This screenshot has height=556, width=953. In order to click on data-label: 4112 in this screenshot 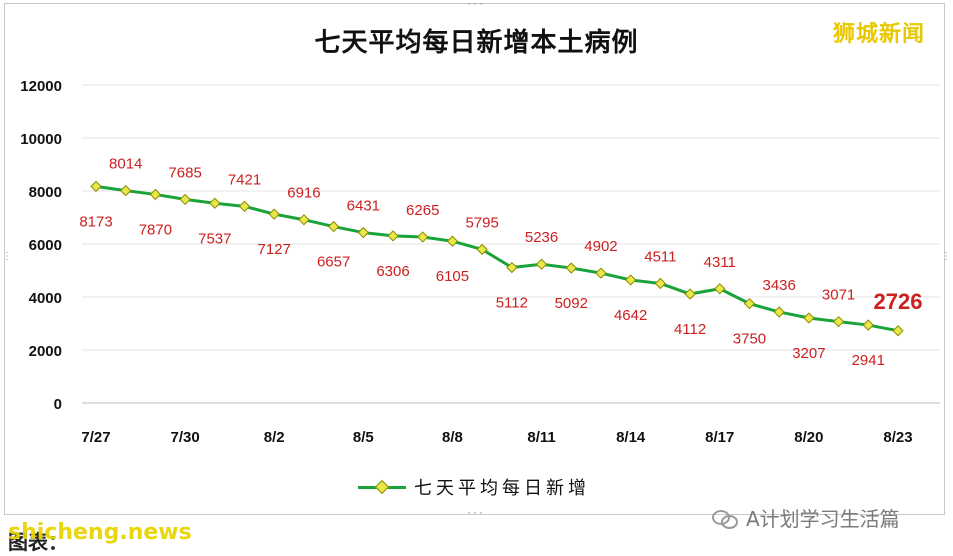, I will do `click(690, 329)`.